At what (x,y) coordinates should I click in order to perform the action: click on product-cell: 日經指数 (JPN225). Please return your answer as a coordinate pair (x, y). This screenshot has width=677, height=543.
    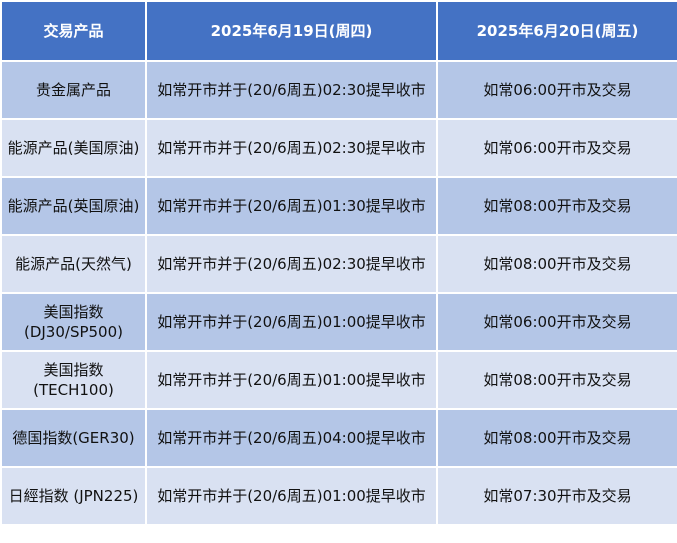
    Looking at the image, I should click on (73, 496).